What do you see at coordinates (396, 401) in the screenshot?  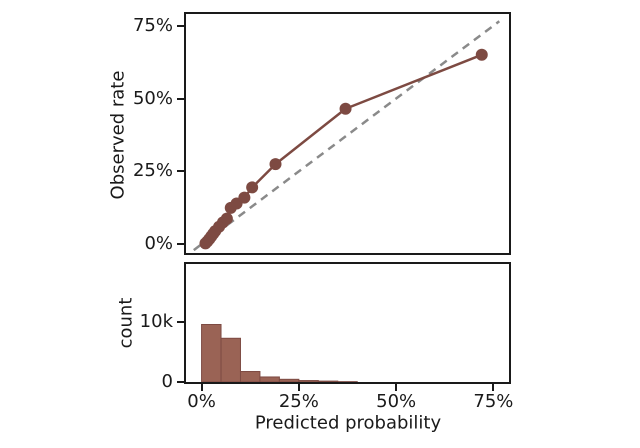 I see `x-tick-label: 50%` at bounding box center [396, 401].